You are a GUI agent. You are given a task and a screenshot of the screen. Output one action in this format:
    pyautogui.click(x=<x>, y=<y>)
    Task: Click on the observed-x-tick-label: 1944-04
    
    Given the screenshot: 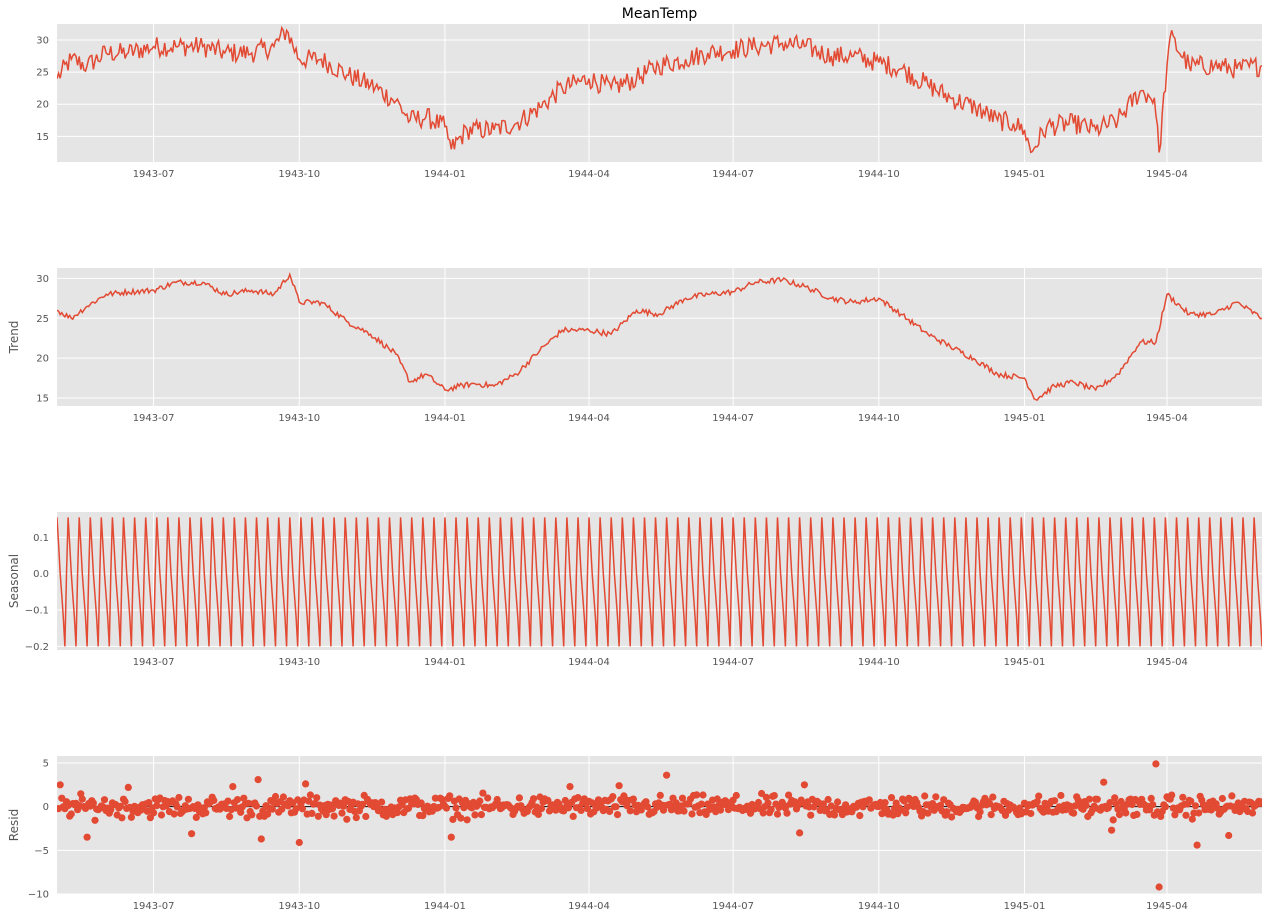 What is the action you would take?
    pyautogui.click(x=589, y=174)
    